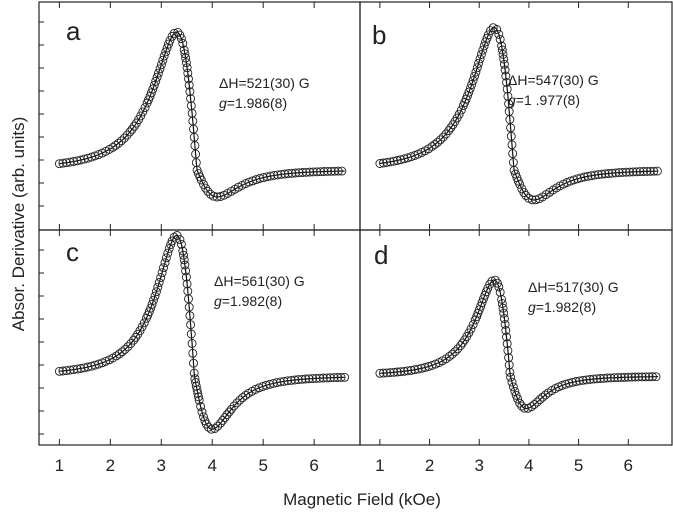  What do you see at coordinates (528, 465) in the screenshot?
I see `x-tick-label: 4` at bounding box center [528, 465].